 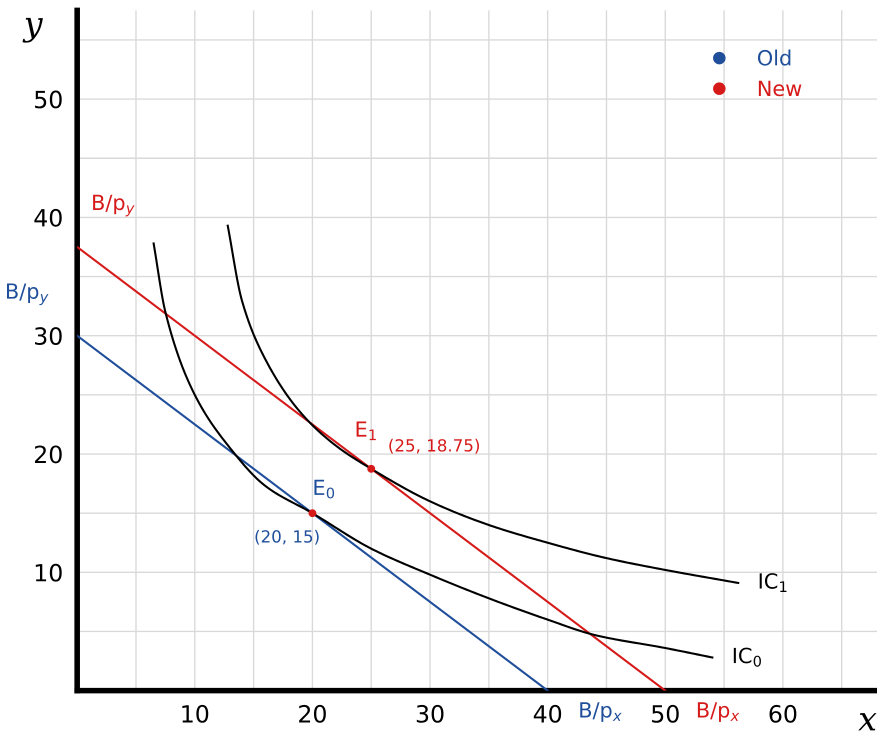 What do you see at coordinates (48, 217) in the screenshot?
I see `y-tick-label: 40` at bounding box center [48, 217].